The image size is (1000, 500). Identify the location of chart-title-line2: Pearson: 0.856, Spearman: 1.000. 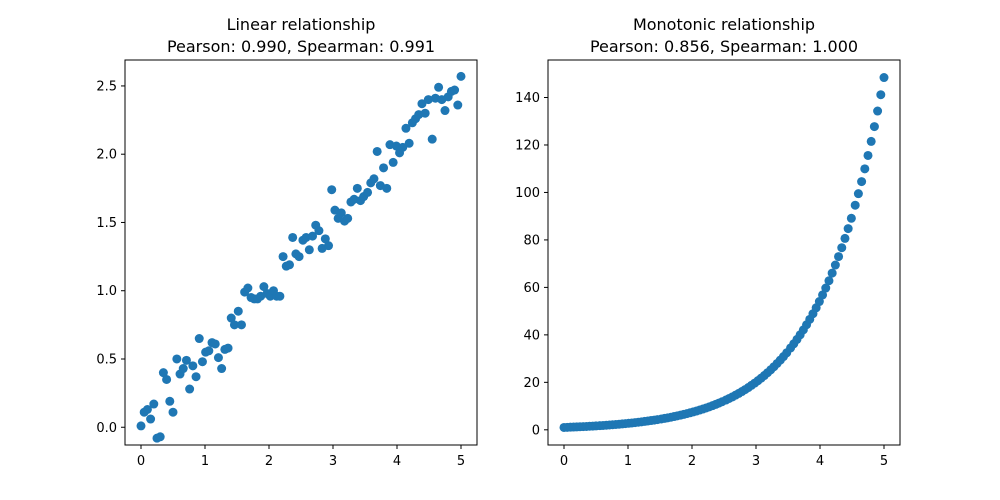
(724, 46).